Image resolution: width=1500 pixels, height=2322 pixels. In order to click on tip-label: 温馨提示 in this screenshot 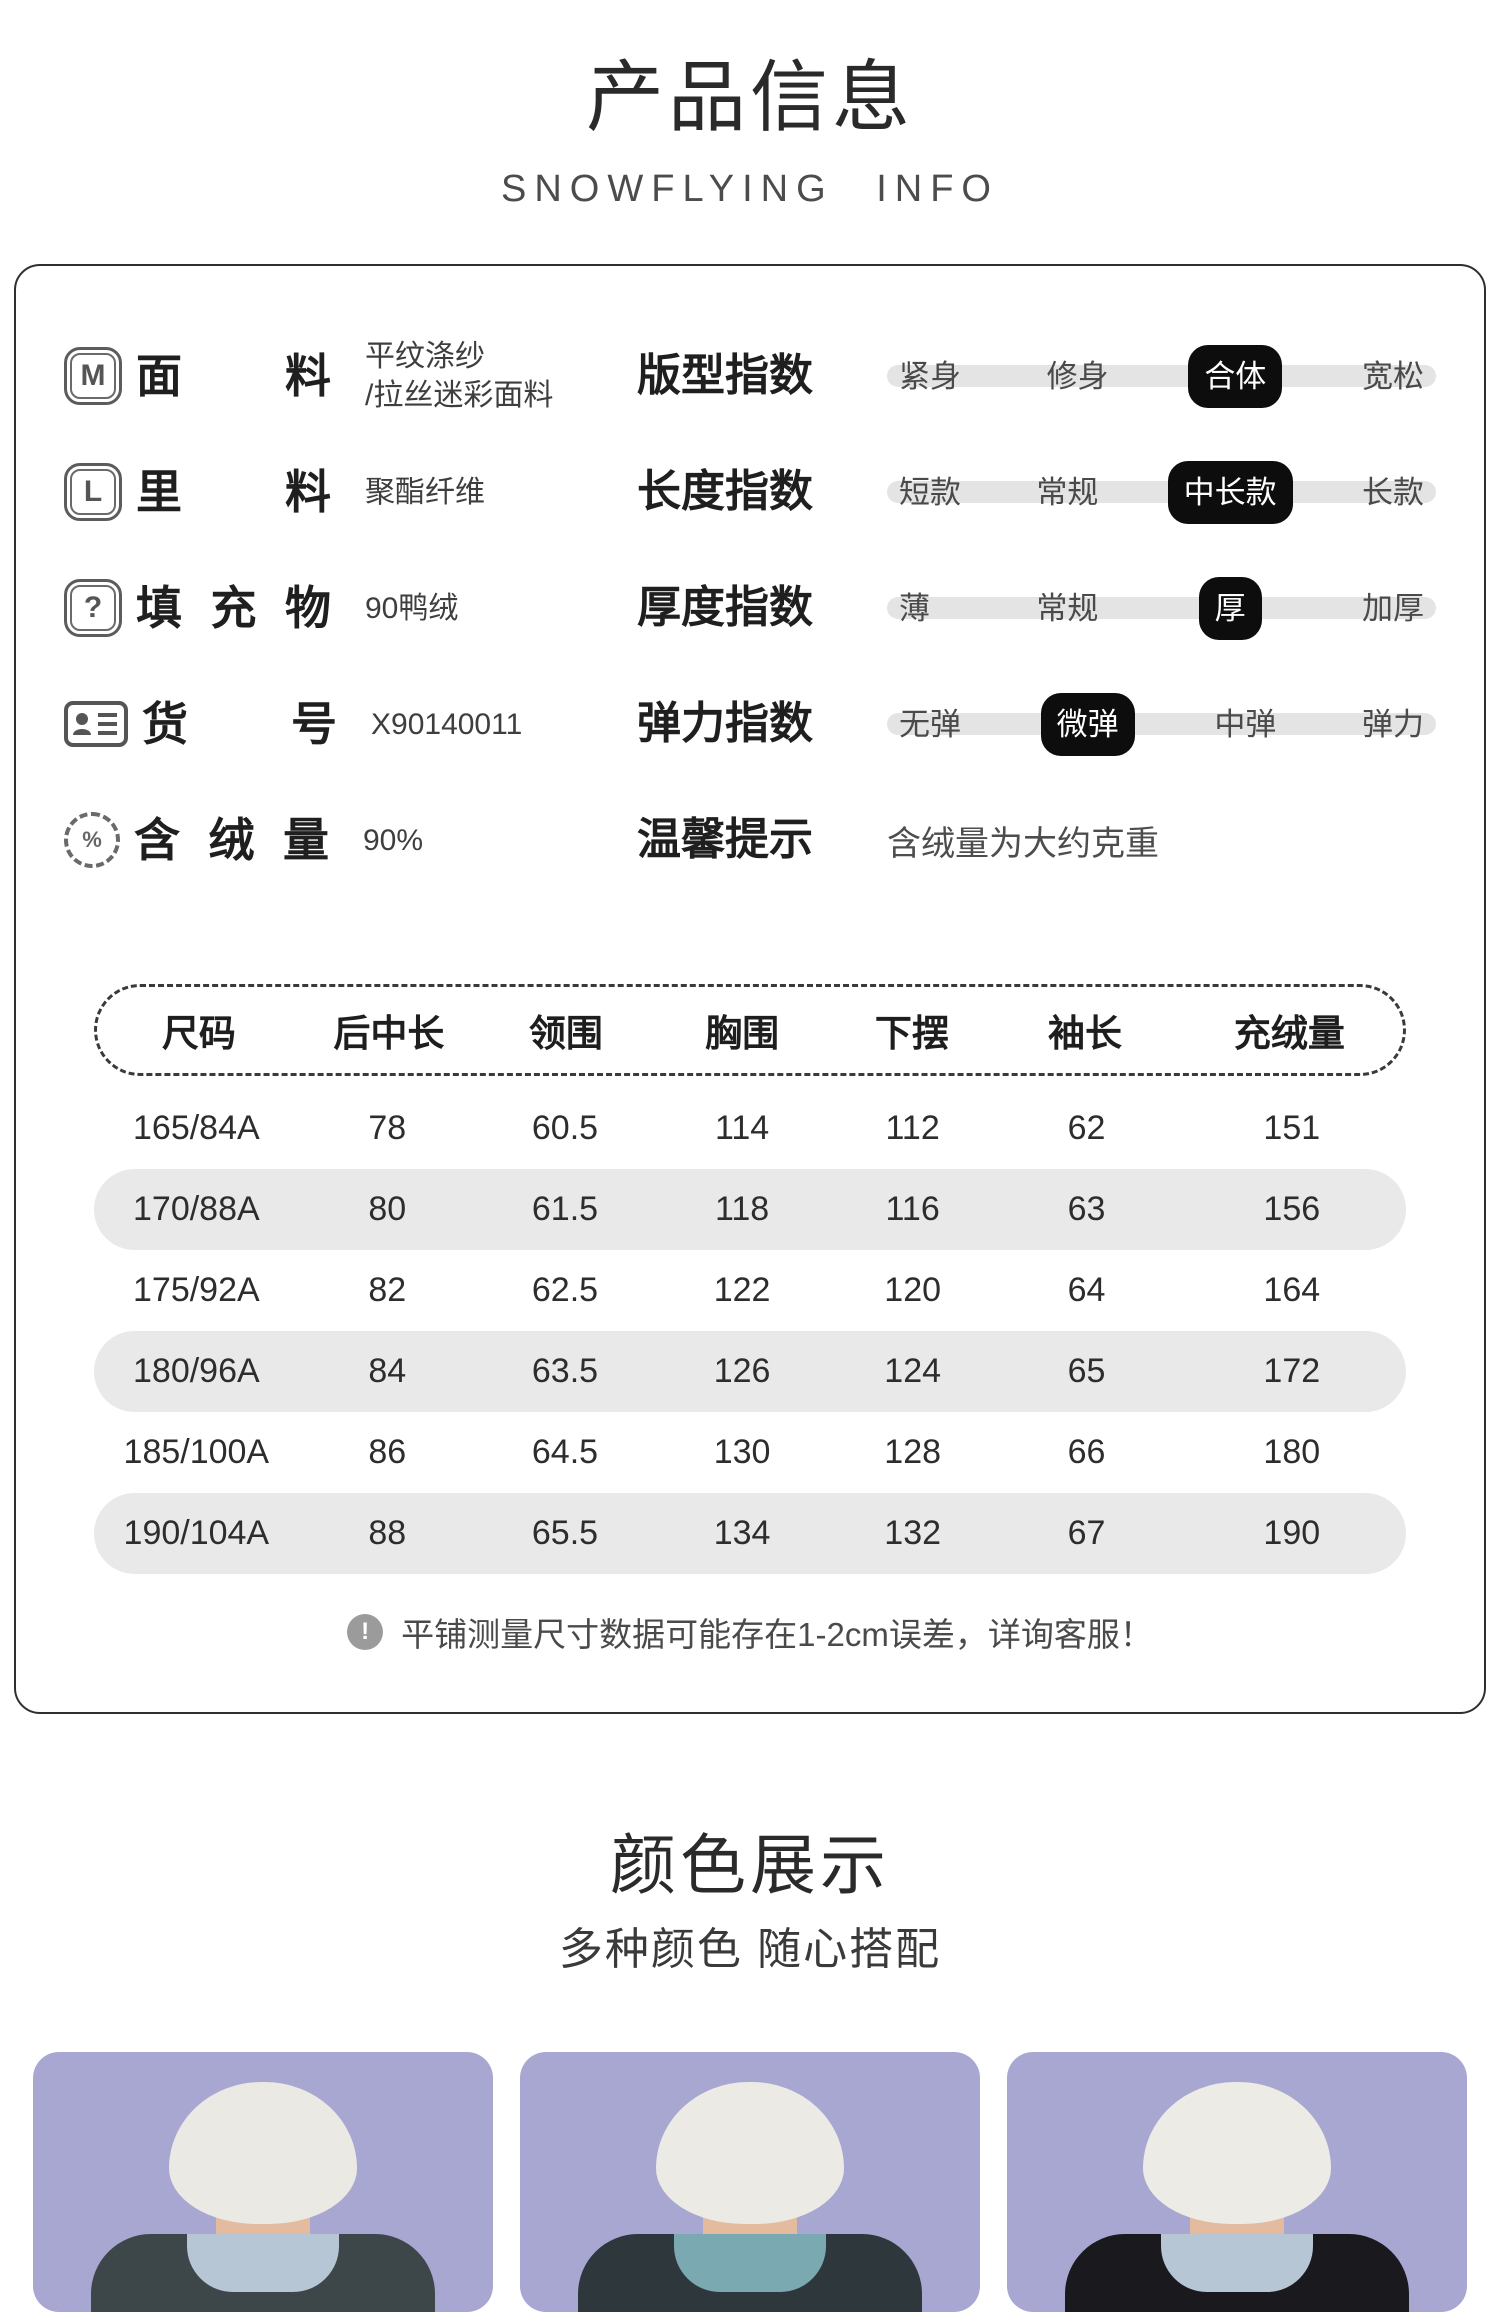, I will do `click(725, 839)`.